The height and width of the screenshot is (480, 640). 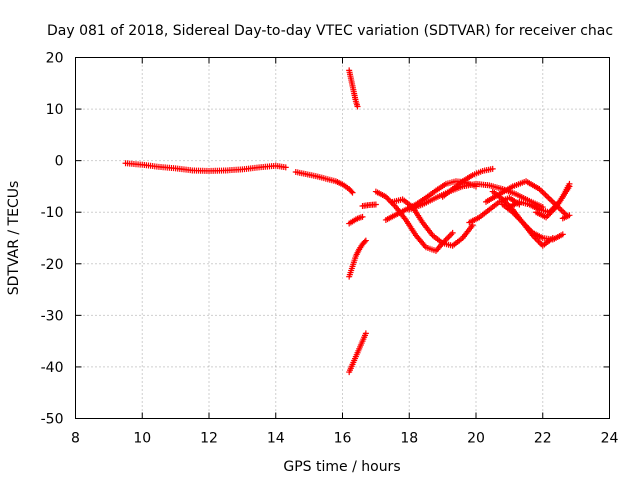 I want to click on x-tick-label: 24, so click(x=610, y=439).